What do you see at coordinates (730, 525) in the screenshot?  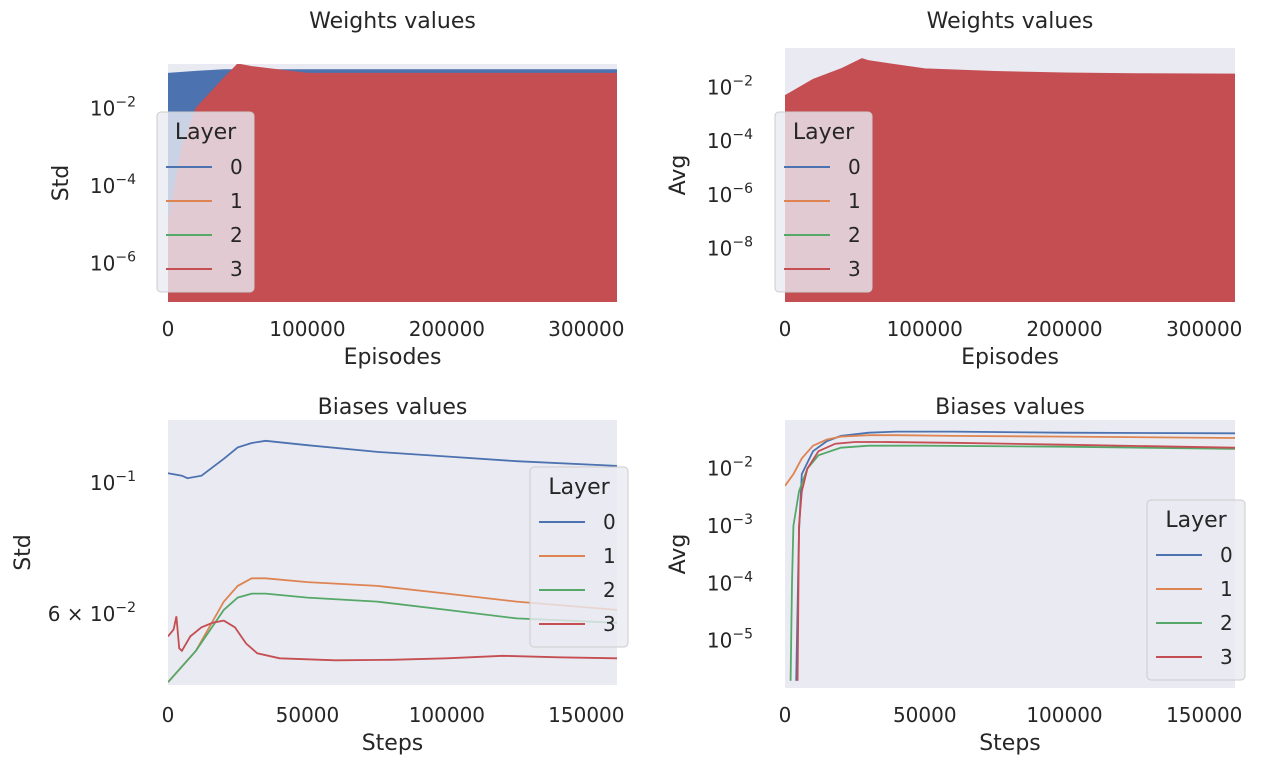 I see `y-tick-label: 10⁻³` at bounding box center [730, 525].